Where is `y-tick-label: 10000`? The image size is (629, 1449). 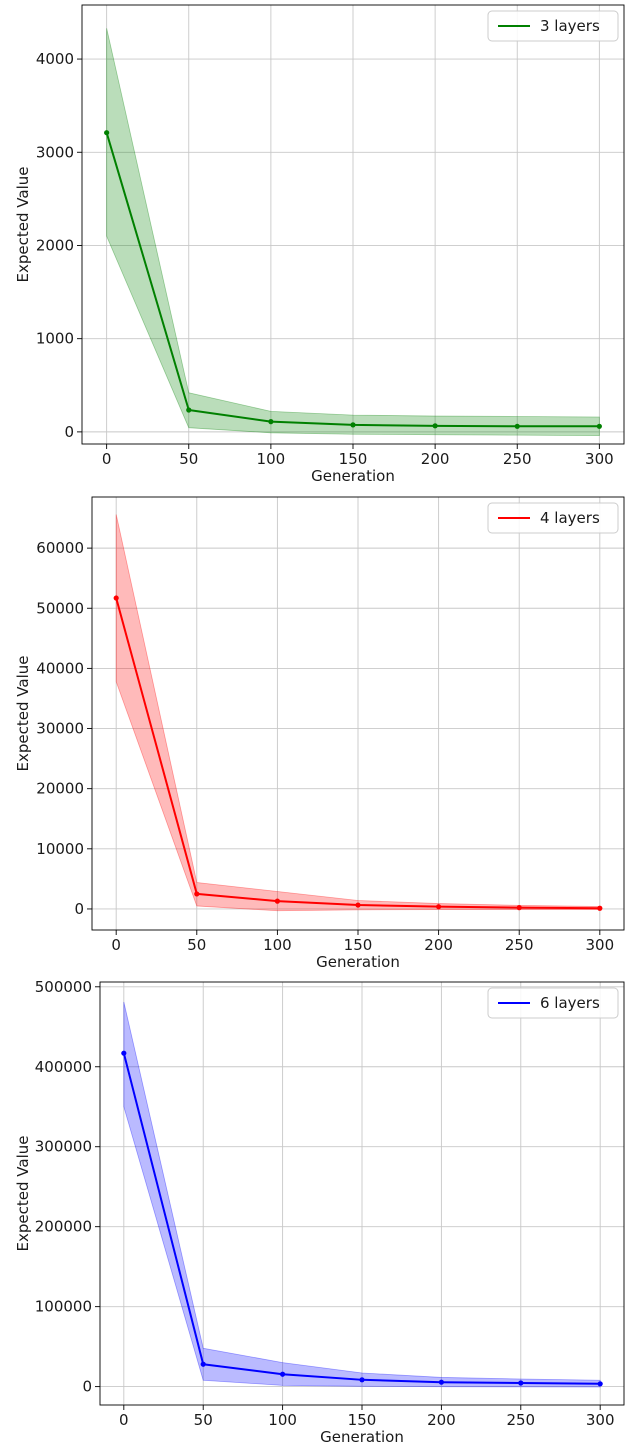 y-tick-label: 10000 is located at coordinates (60, 849).